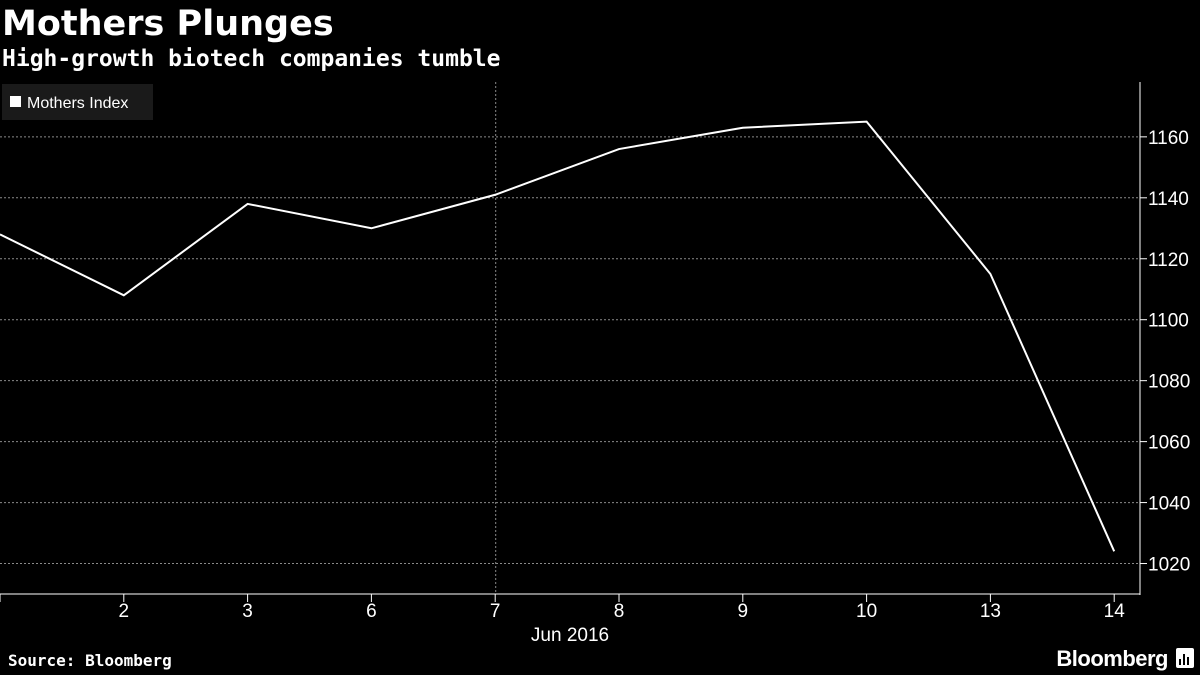 Image resolution: width=1200 pixels, height=675 pixels. What do you see at coordinates (90, 660) in the screenshot?
I see `source-note: Source: Bloomberg` at bounding box center [90, 660].